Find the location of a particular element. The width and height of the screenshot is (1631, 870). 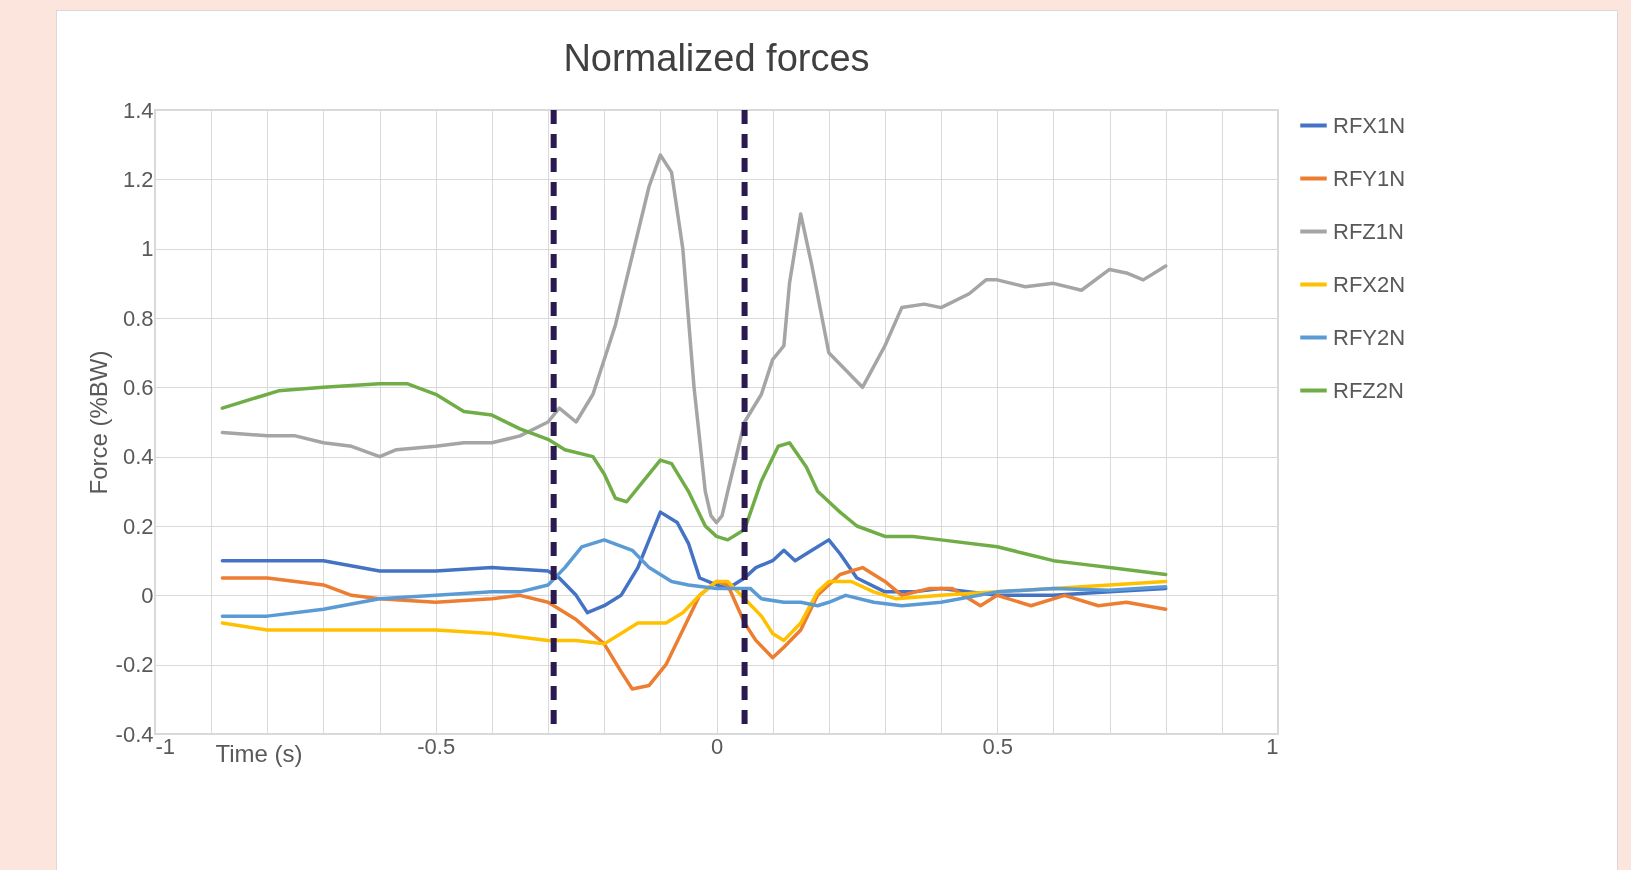

y-tick-label: -0.4 is located at coordinates (134, 734).